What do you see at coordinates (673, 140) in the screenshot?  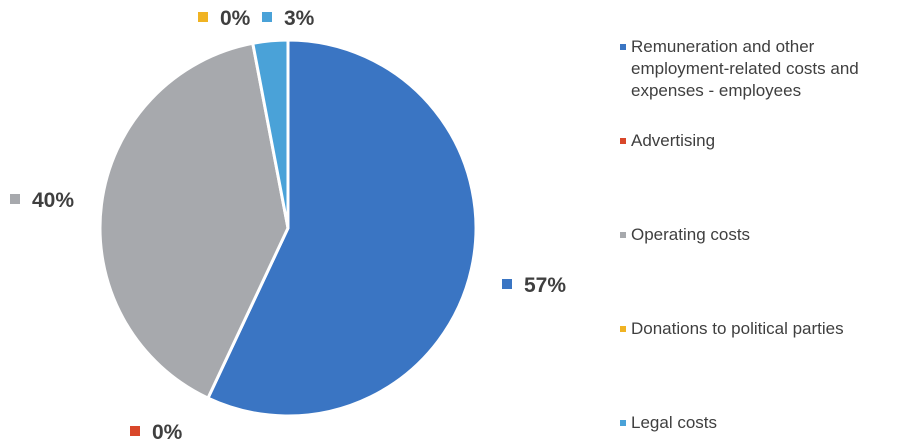 I see `legend-label: Advertising` at bounding box center [673, 140].